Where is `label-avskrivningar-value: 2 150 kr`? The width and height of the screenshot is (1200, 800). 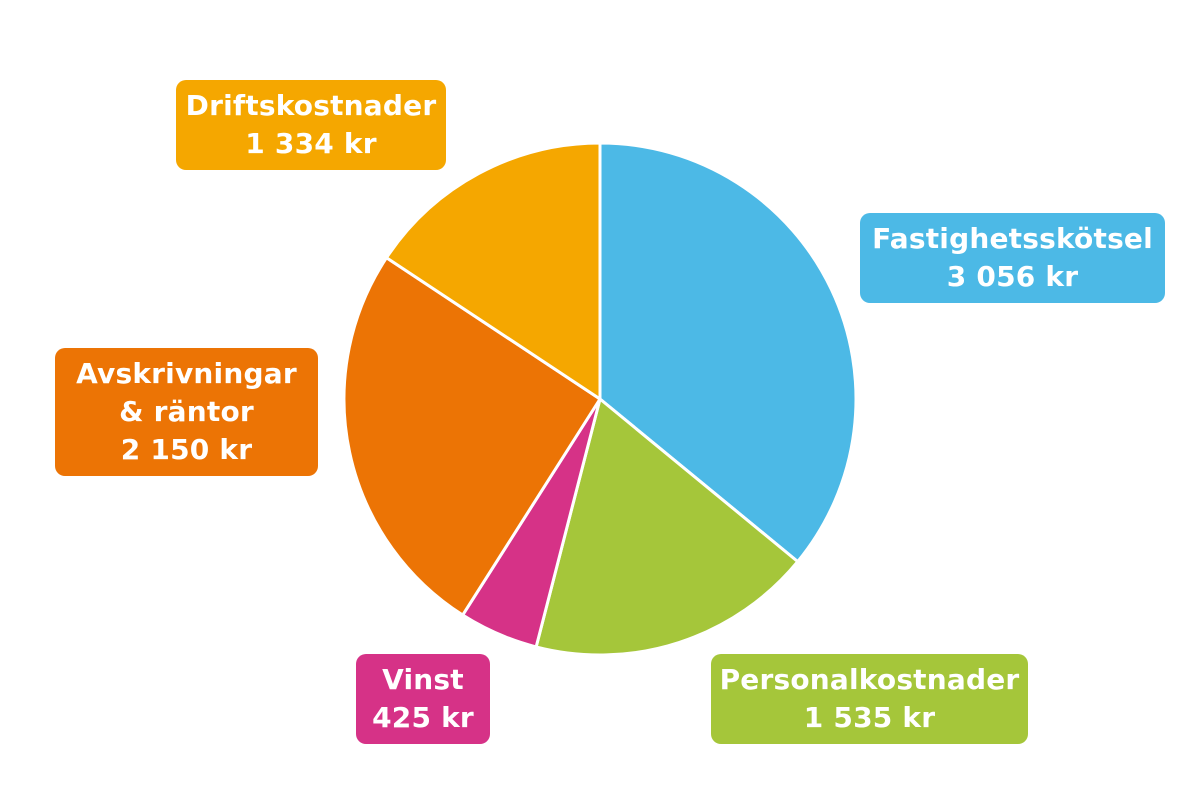
label-avskrivningar-value: 2 150 kr is located at coordinates (186, 449).